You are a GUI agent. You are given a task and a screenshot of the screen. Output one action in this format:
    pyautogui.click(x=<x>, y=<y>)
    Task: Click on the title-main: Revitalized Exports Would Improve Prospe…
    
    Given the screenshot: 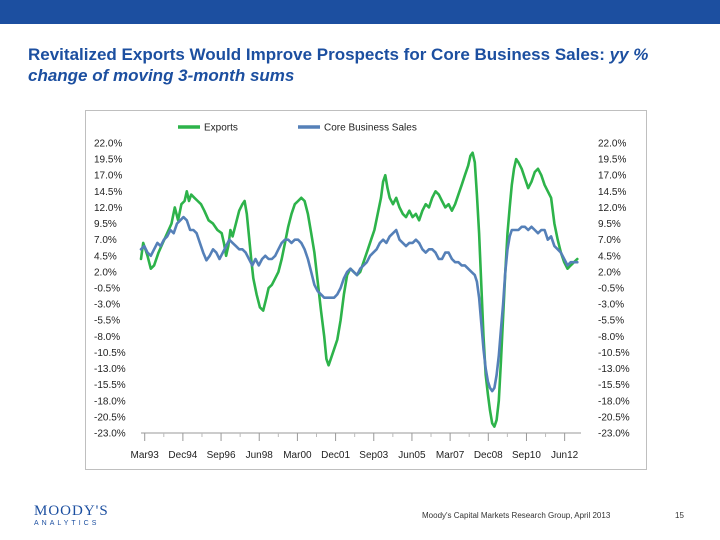 What is the action you would take?
    pyautogui.click(x=319, y=54)
    